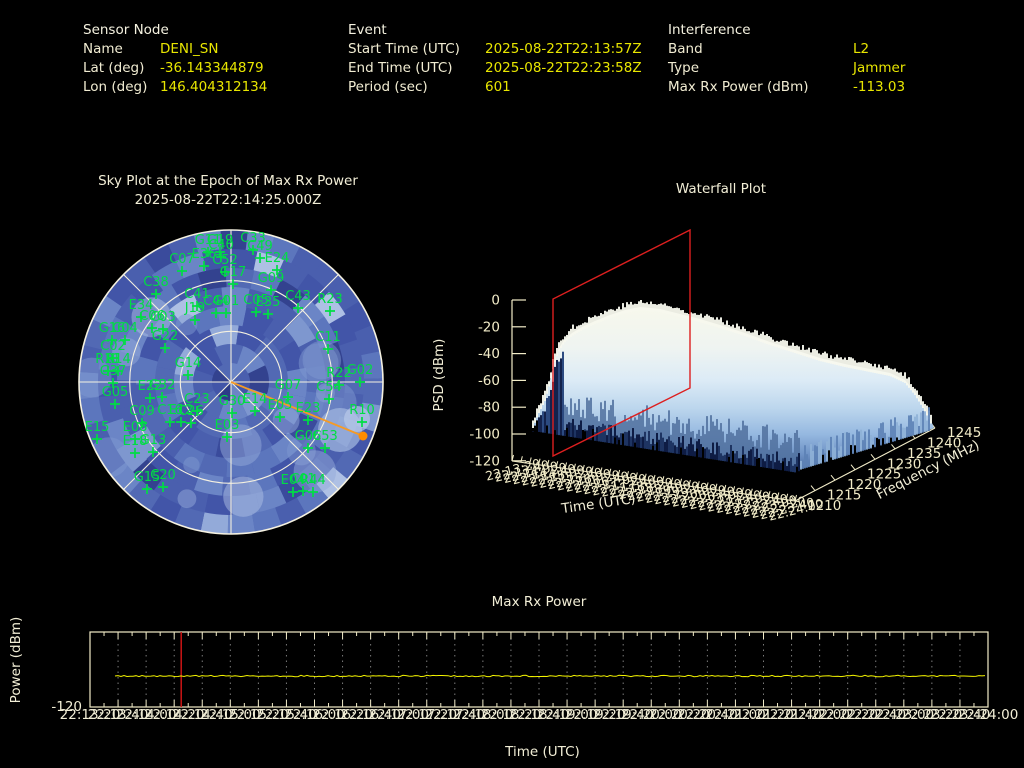  What do you see at coordinates (362, 410) in the screenshot?
I see `satellite-label-R10: R10` at bounding box center [362, 410].